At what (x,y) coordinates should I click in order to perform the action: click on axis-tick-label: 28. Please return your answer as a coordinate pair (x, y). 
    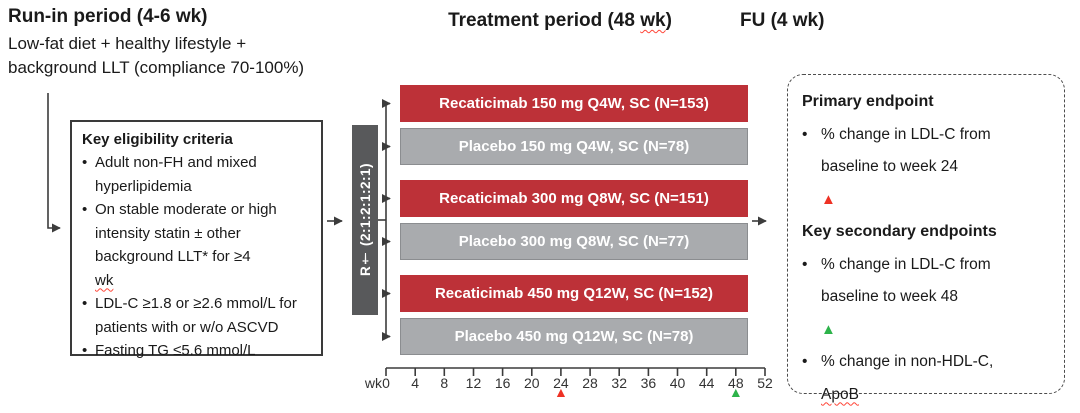
    Looking at the image, I should click on (590, 383).